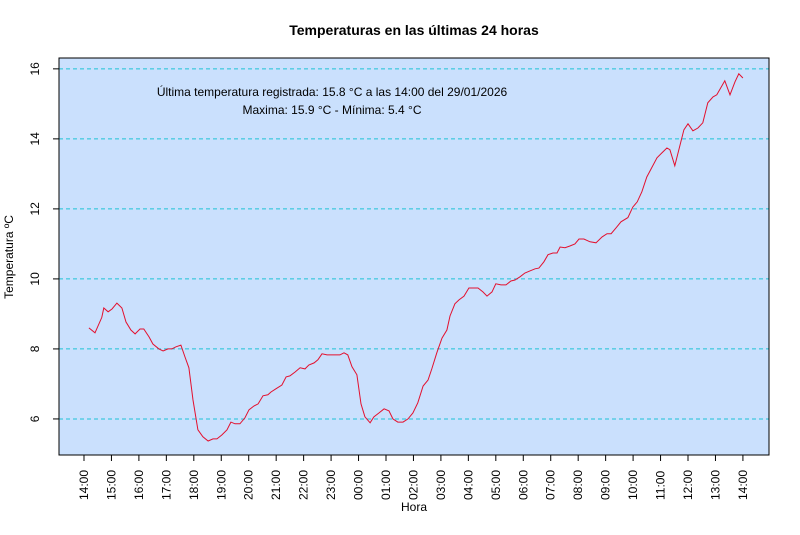  What do you see at coordinates (441, 485) in the screenshot?
I see `x-tick-label: 03:00` at bounding box center [441, 485].